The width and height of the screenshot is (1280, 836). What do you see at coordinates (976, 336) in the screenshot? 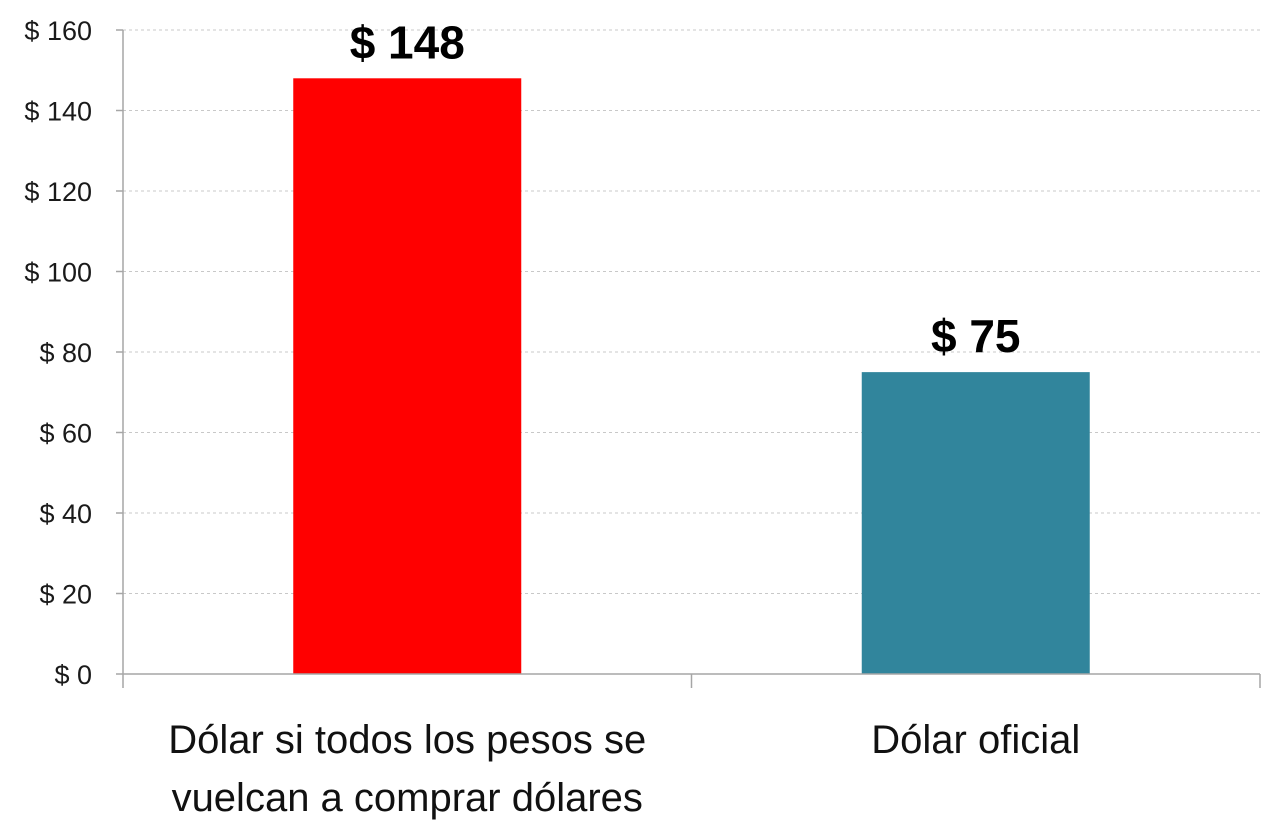
I see `data-label: $ 75` at bounding box center [976, 336].